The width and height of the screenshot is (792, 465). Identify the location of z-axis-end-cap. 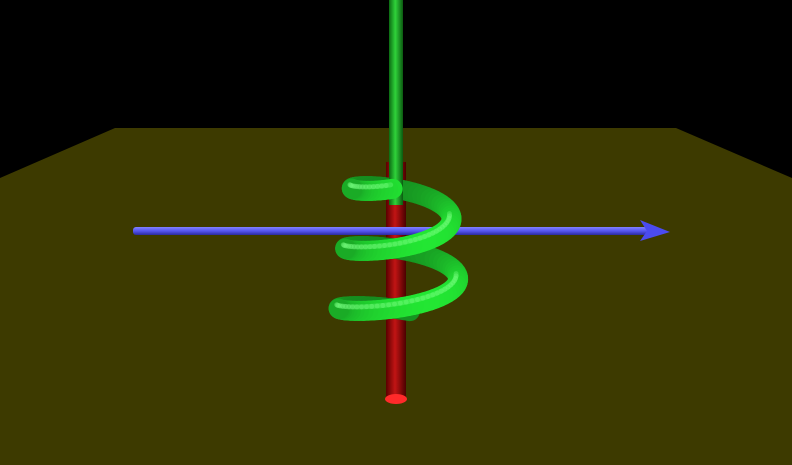
(396, 399).